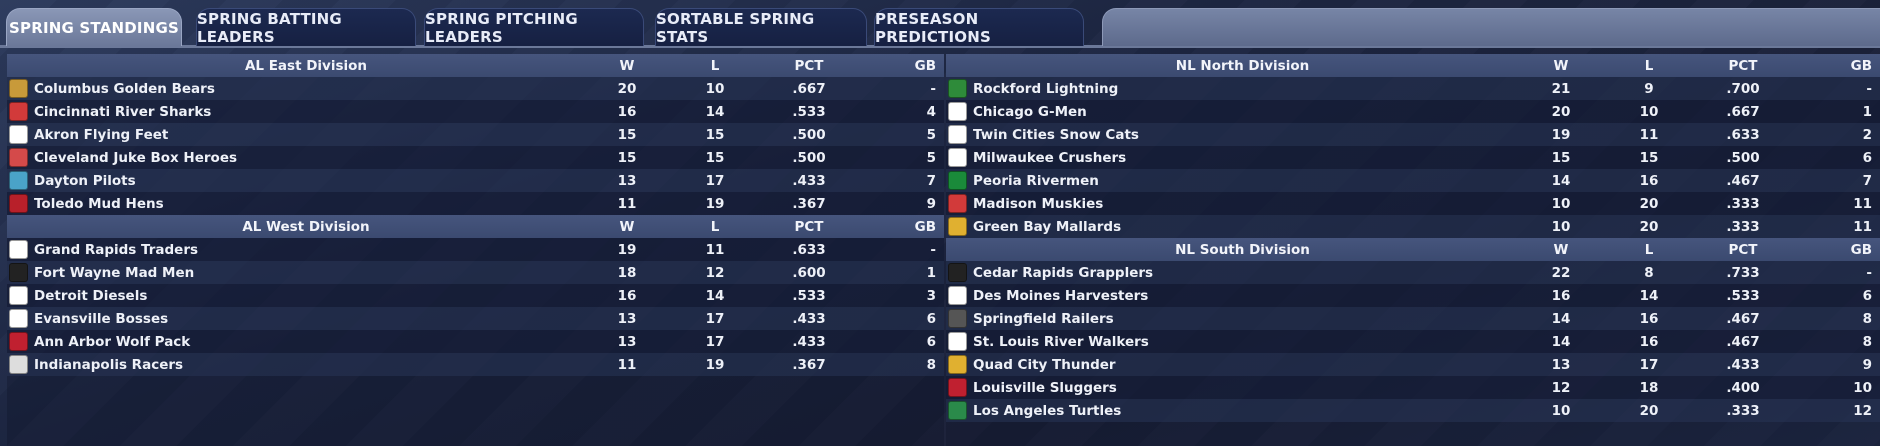 The image size is (1880, 446). Describe the element at coordinates (306, 180) in the screenshot. I see `team-cell: Dayton Pilots` at that location.